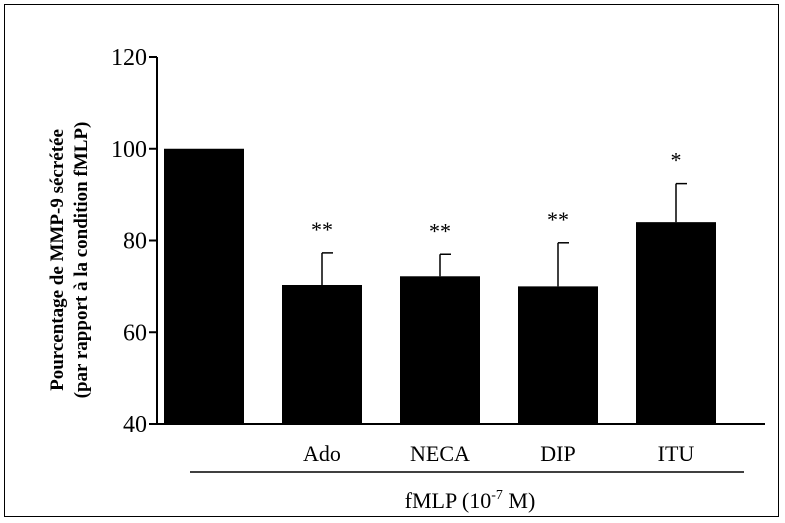  What do you see at coordinates (57, 260) in the screenshot?
I see `y-axis-title-line1: Pourcentage de MMP-9 sécrétée` at bounding box center [57, 260].